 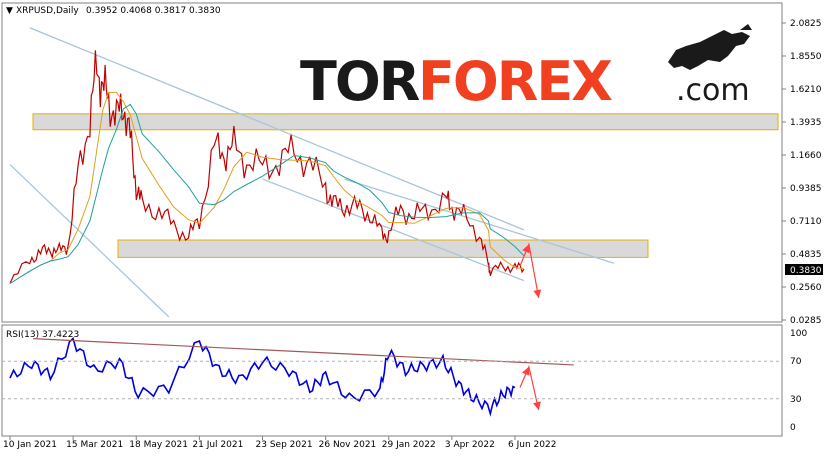 What do you see at coordinates (153, 11) in the screenshot?
I see `ohlc-label: 0.3952 0.4068 0.3817 0.3830` at bounding box center [153, 11].